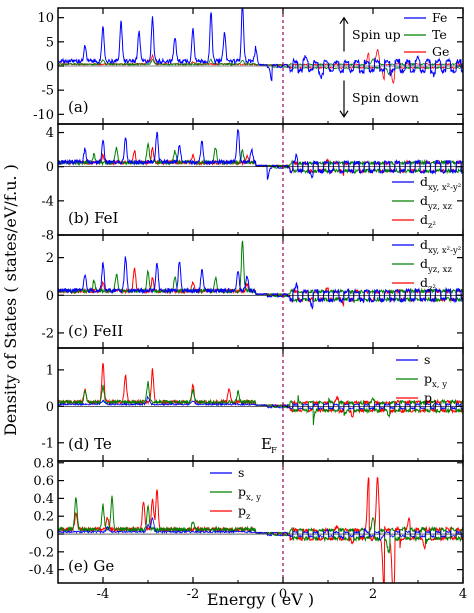 This screenshot has width=474, height=613. What do you see at coordinates (41, 552) in the screenshot?
I see `y-tick-label: -0.2` at bounding box center [41, 552].